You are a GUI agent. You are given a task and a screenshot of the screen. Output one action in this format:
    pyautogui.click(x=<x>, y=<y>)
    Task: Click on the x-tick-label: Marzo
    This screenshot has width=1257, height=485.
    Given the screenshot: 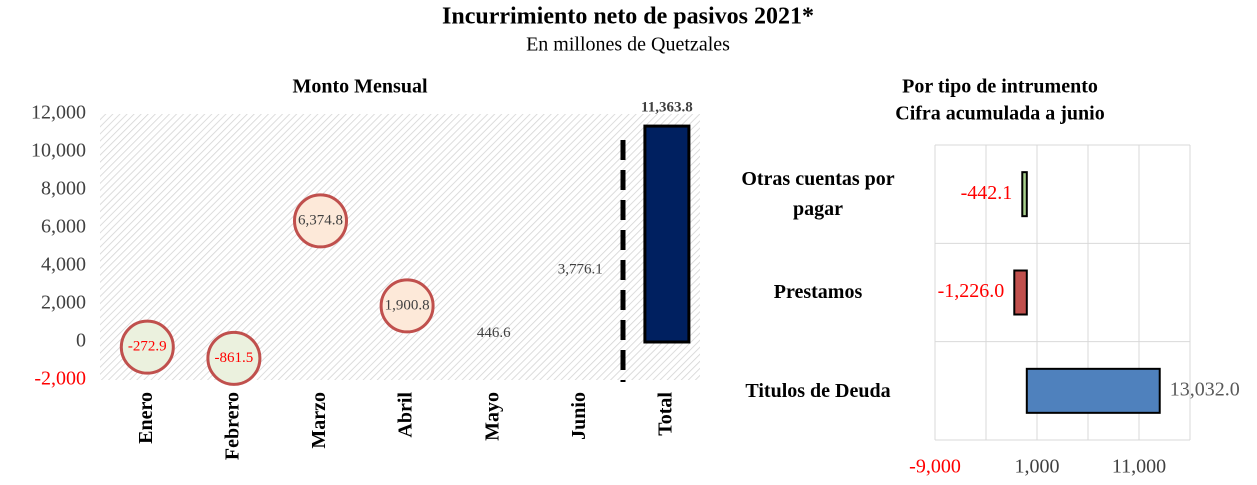 What is the action you would take?
    pyautogui.click(x=319, y=420)
    